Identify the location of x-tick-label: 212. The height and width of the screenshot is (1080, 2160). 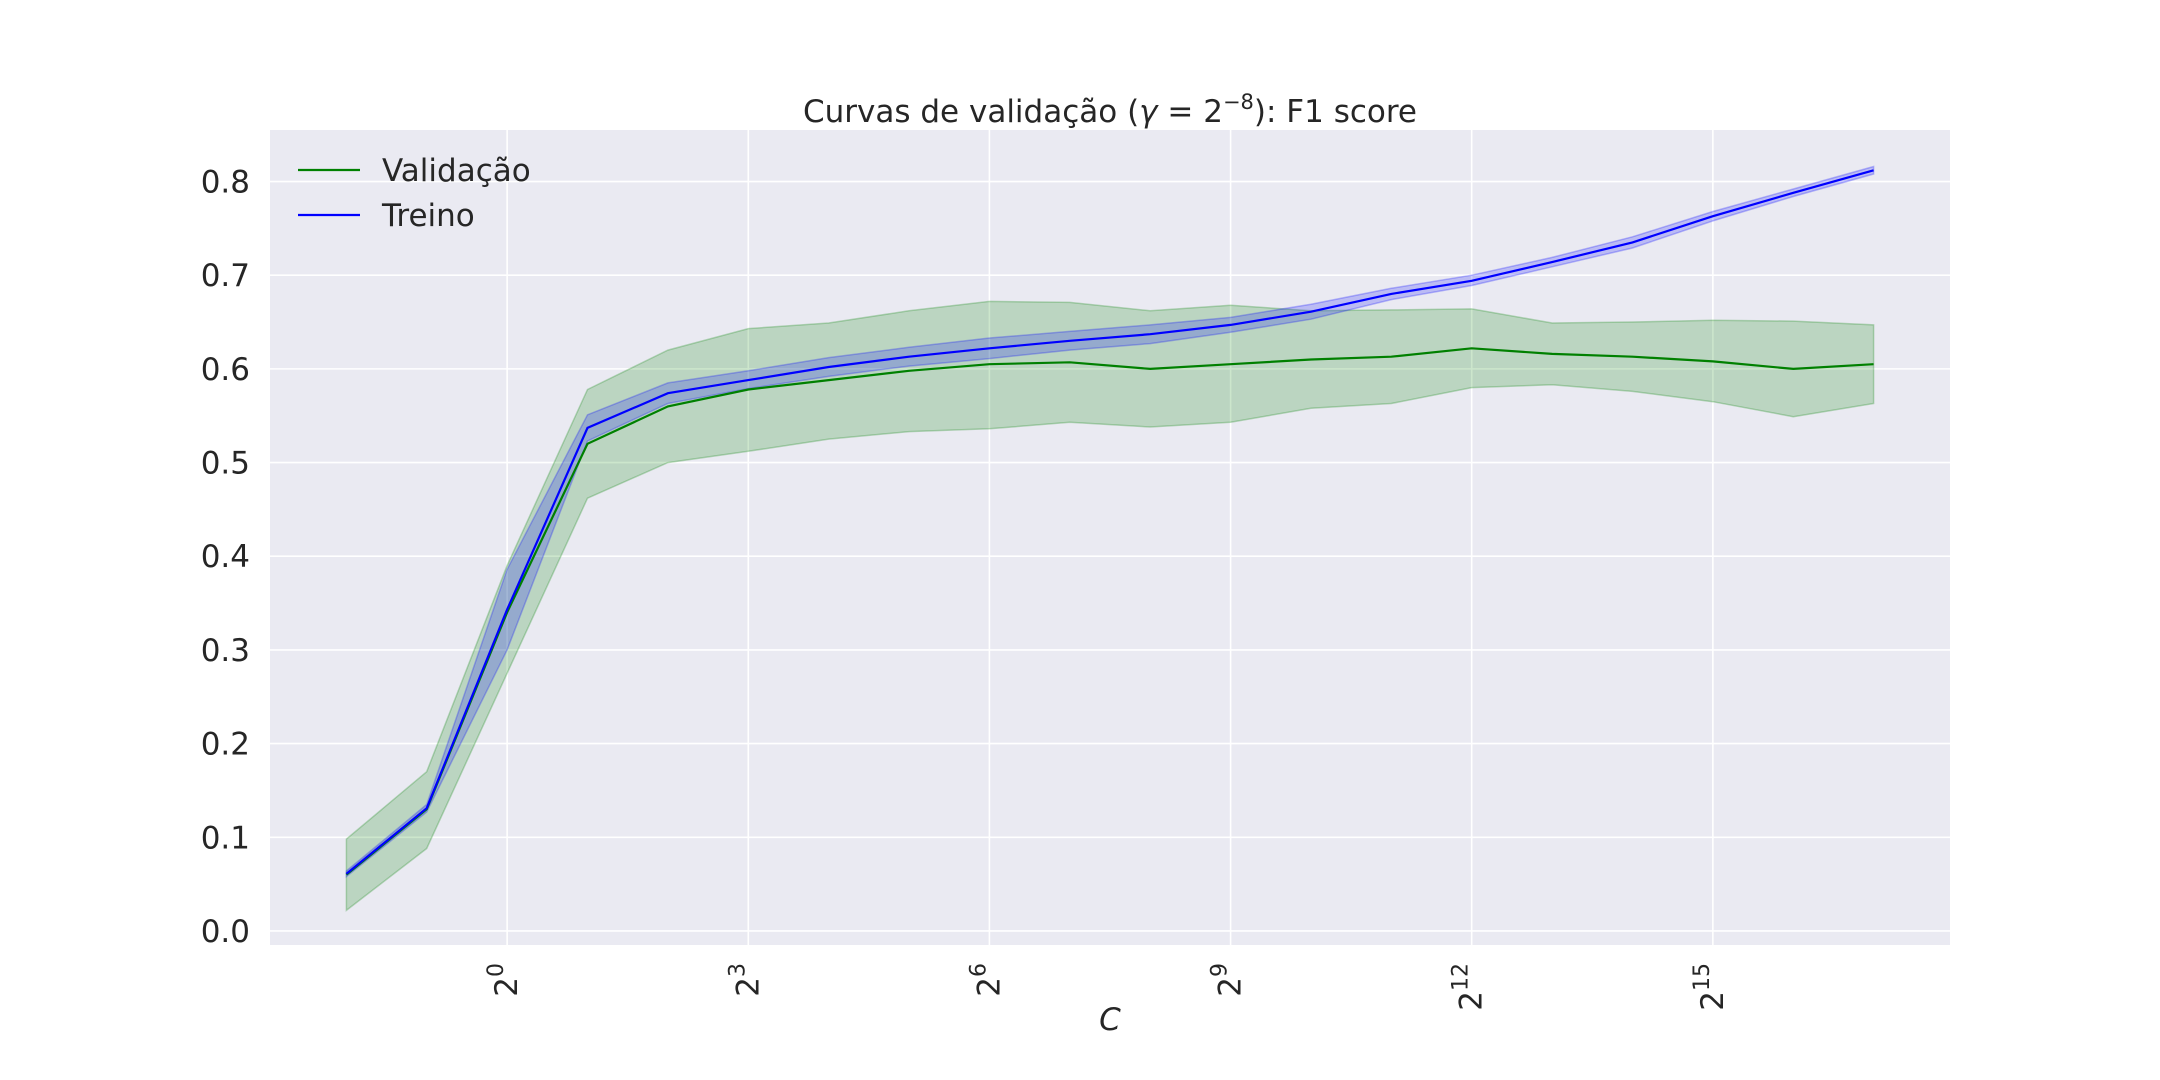
(1469, 987).